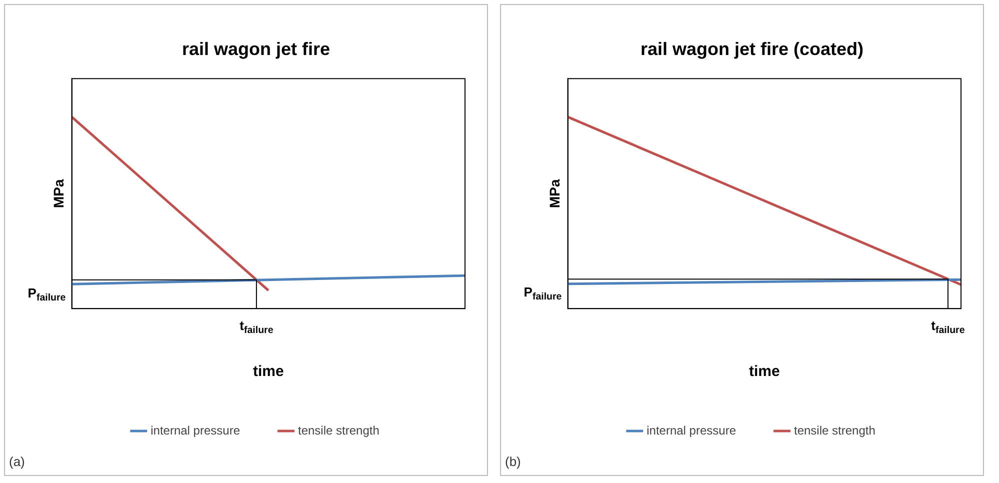 The width and height of the screenshot is (999, 483). I want to click on text: (b), so click(513, 462).